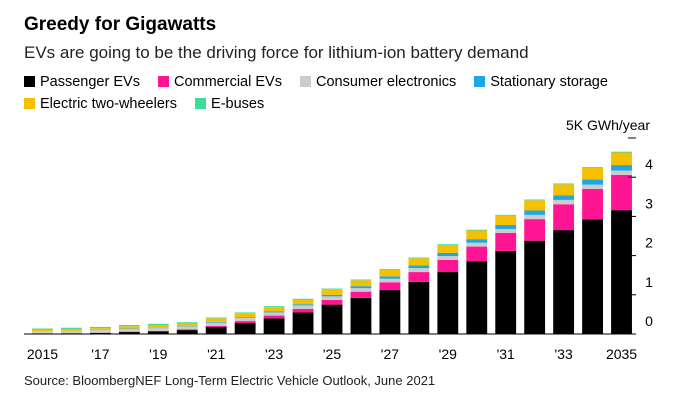 This screenshot has width=680, height=400. I want to click on bar-commercial-evs-2022, so click(245, 322).